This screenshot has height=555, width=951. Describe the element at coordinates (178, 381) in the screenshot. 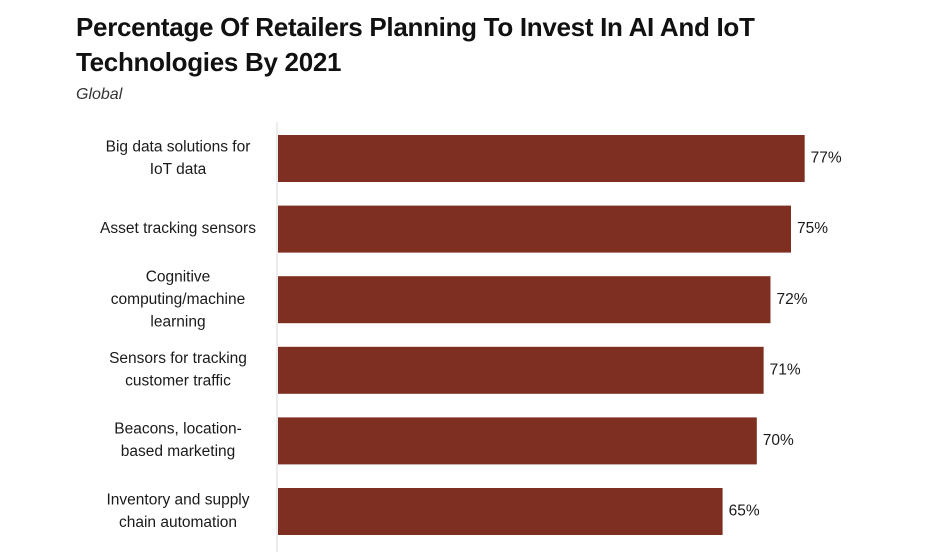

I see `category-label-line: customer traffic` at that location.